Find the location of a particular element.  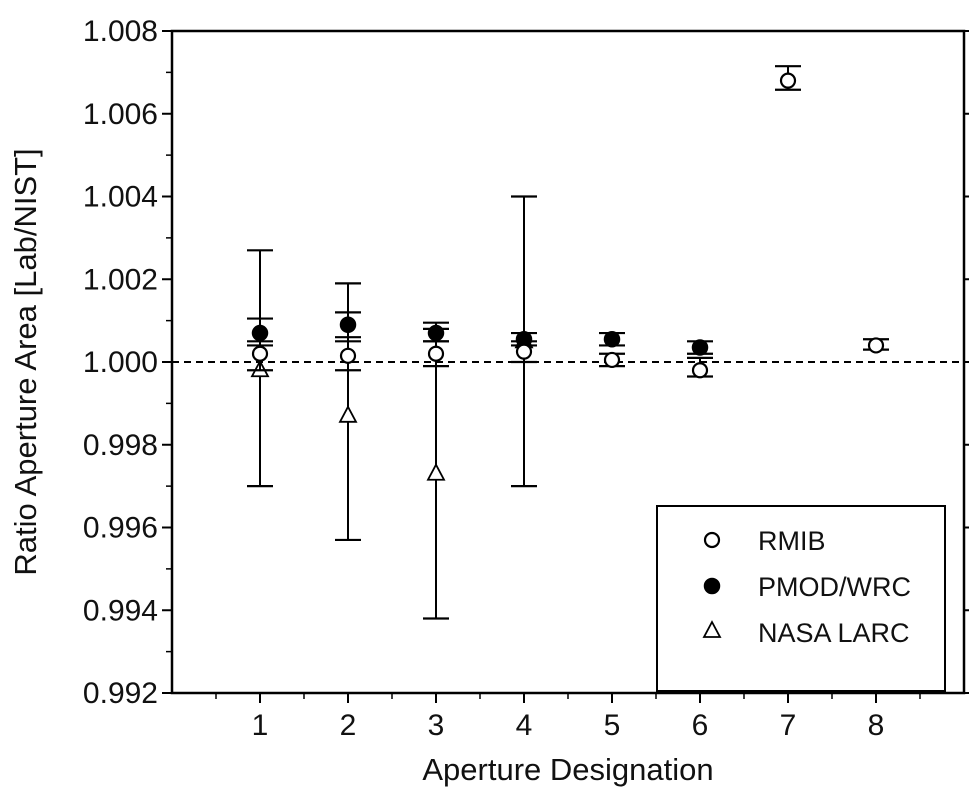

legend-label-pmod: PMOD/WRC is located at coordinates (834, 587).